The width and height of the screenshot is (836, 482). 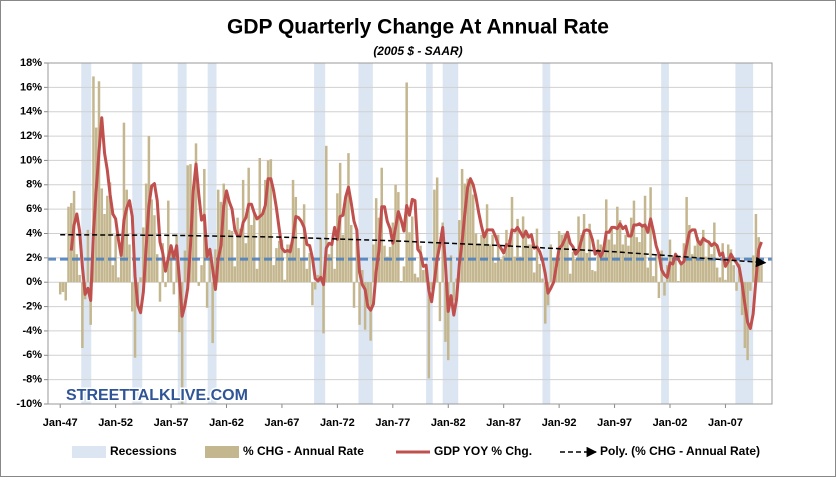 What do you see at coordinates (680, 451) in the screenshot?
I see `legend-label: Poly. (% CHG - Annual Rate)` at bounding box center [680, 451].